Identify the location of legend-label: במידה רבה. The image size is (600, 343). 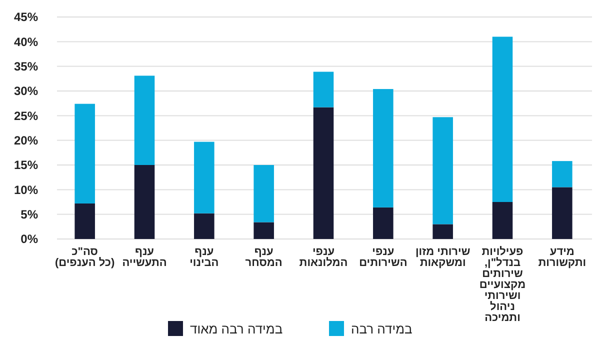
(382, 329).